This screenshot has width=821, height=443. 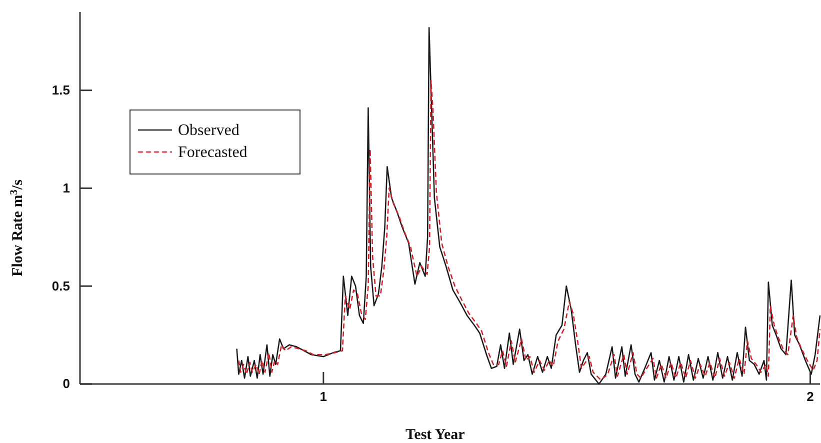 What do you see at coordinates (810, 396) in the screenshot?
I see `x-tick-label: 2` at bounding box center [810, 396].